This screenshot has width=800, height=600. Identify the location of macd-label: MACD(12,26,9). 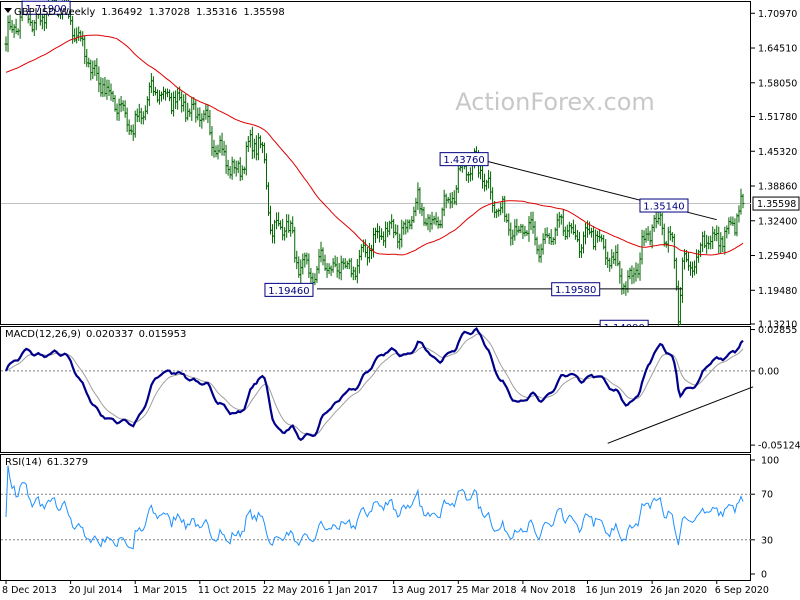
(43, 334).